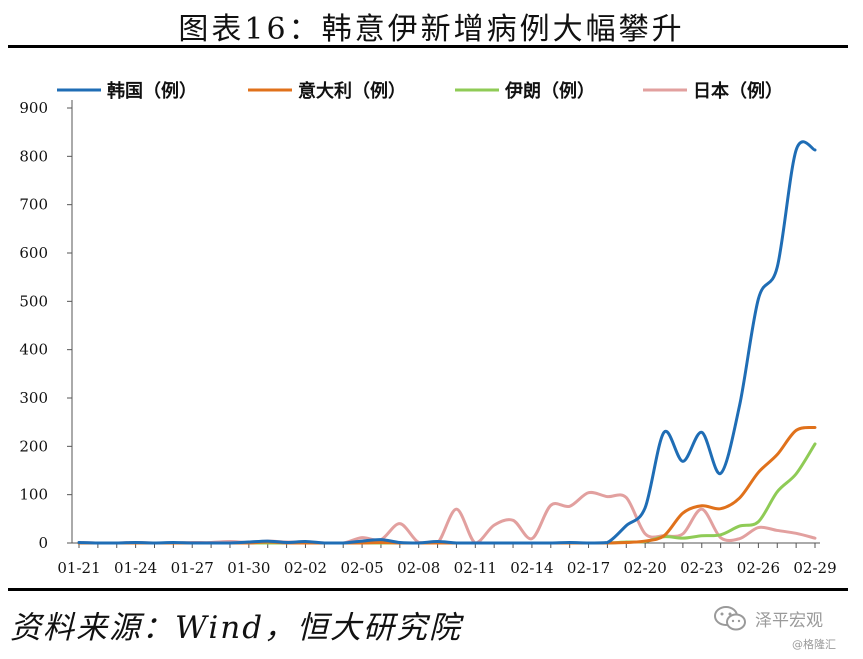 The width and height of the screenshot is (863, 659). Describe the element at coordinates (361, 568) in the screenshot. I see `x-tick-label: 02-05` at that location.